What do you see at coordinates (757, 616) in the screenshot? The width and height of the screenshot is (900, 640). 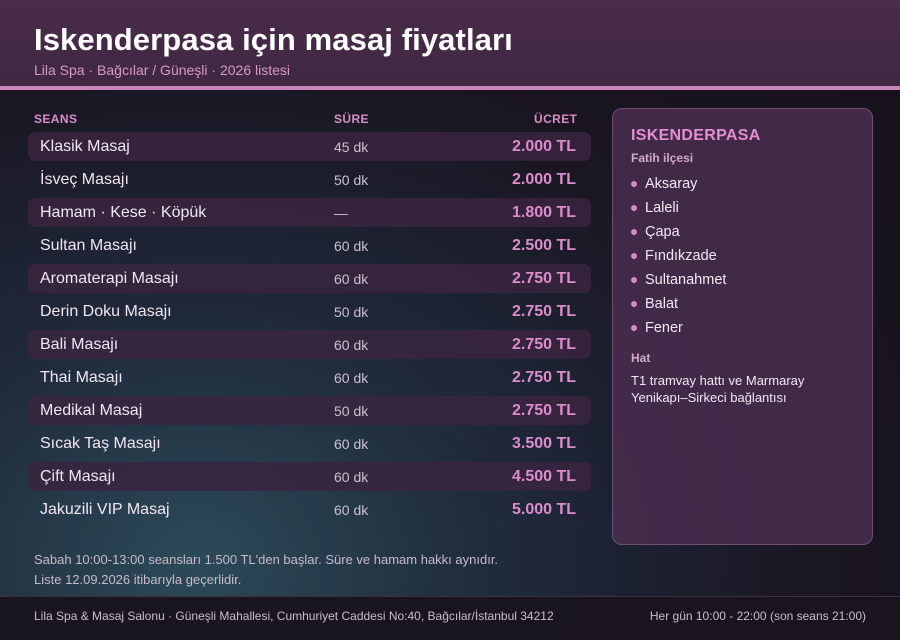 I see `footer-hours: Her gün 10:00 - 22:00 (son seans 21:00)` at bounding box center [757, 616].